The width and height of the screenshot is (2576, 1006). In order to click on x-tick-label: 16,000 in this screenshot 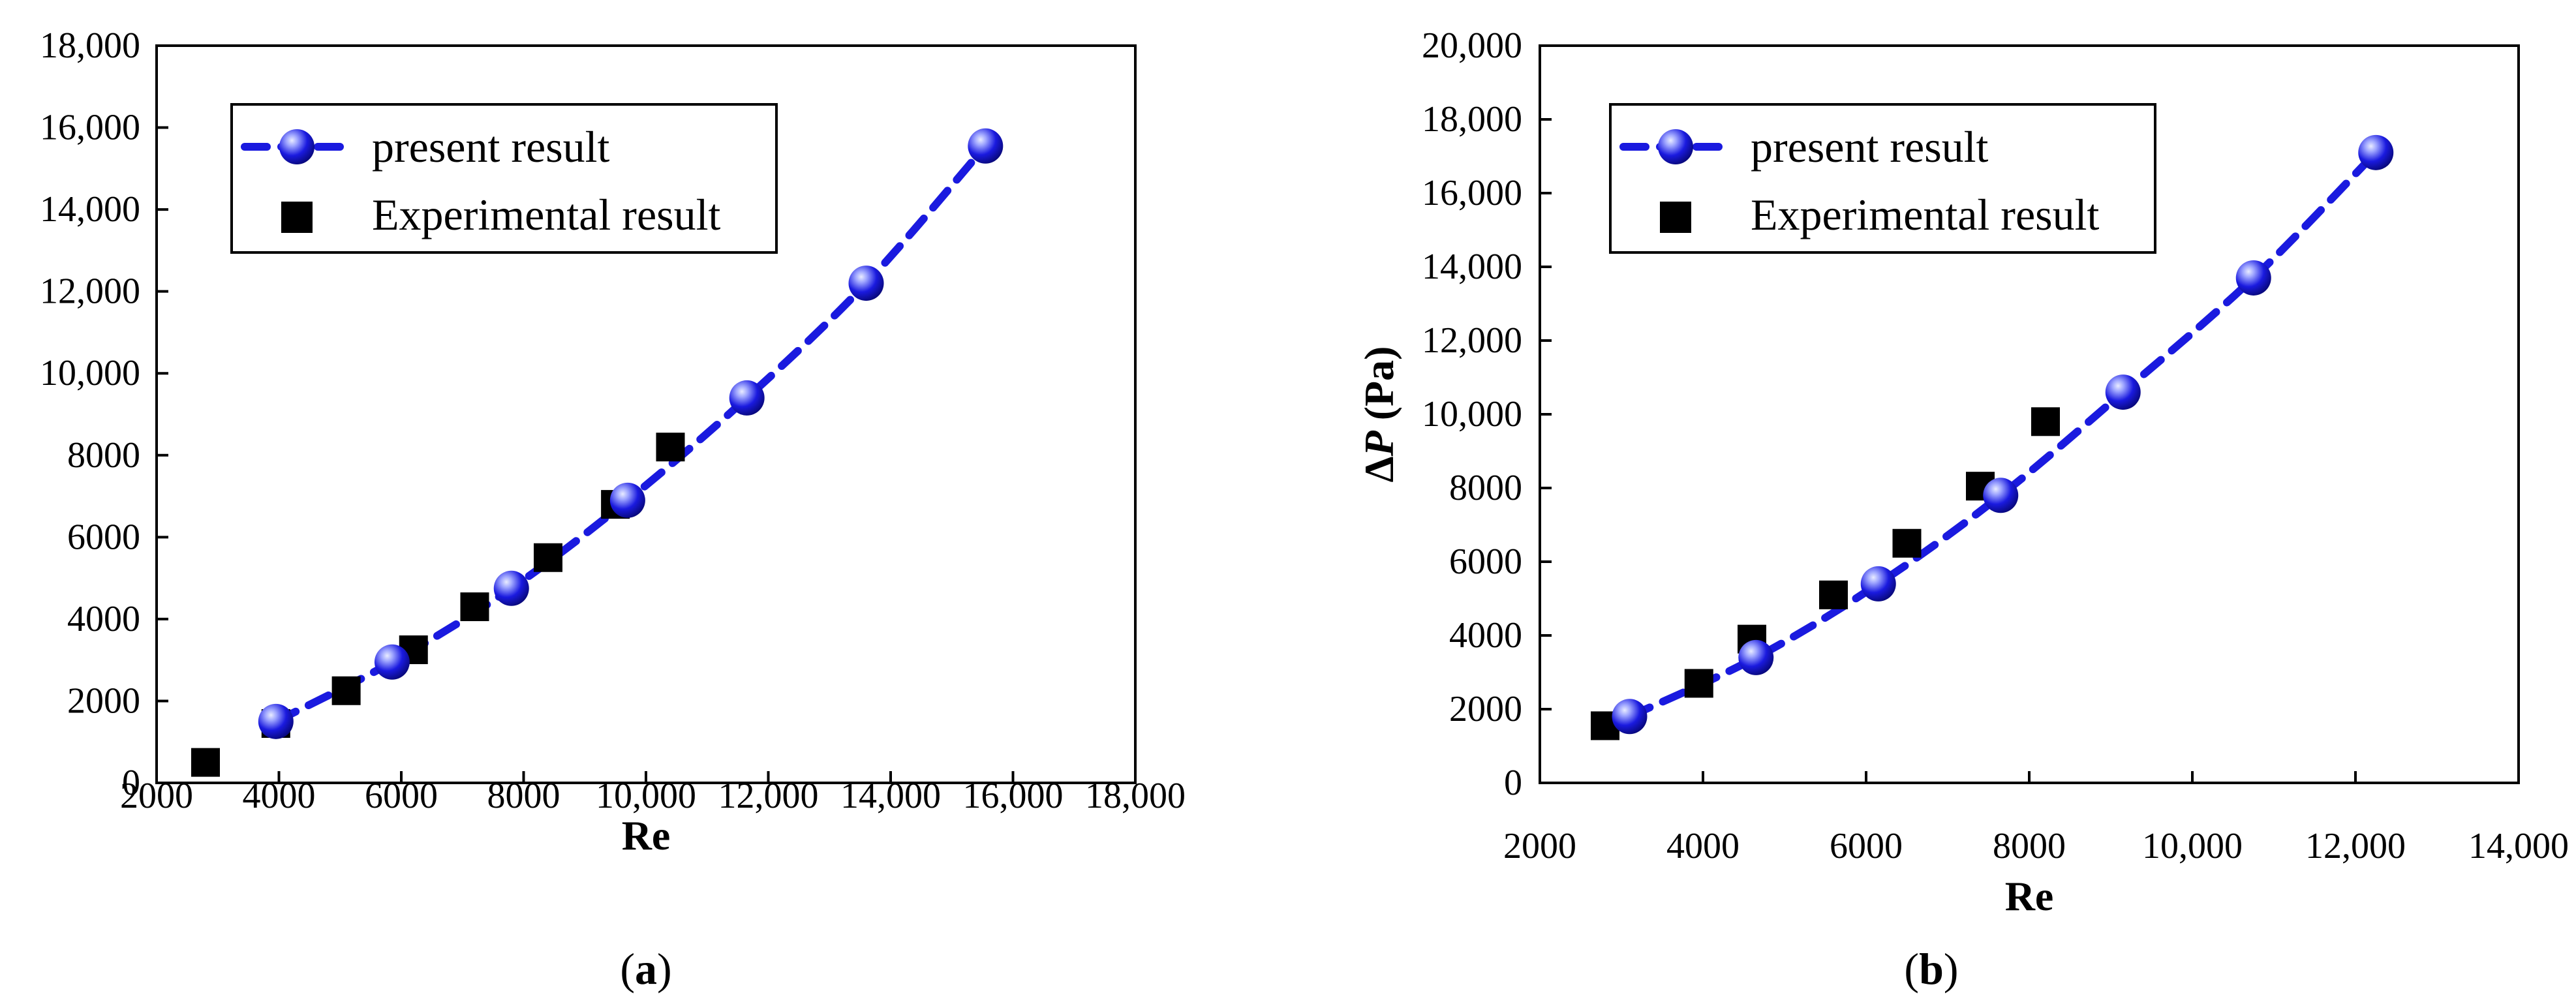, I will do `click(1014, 796)`.